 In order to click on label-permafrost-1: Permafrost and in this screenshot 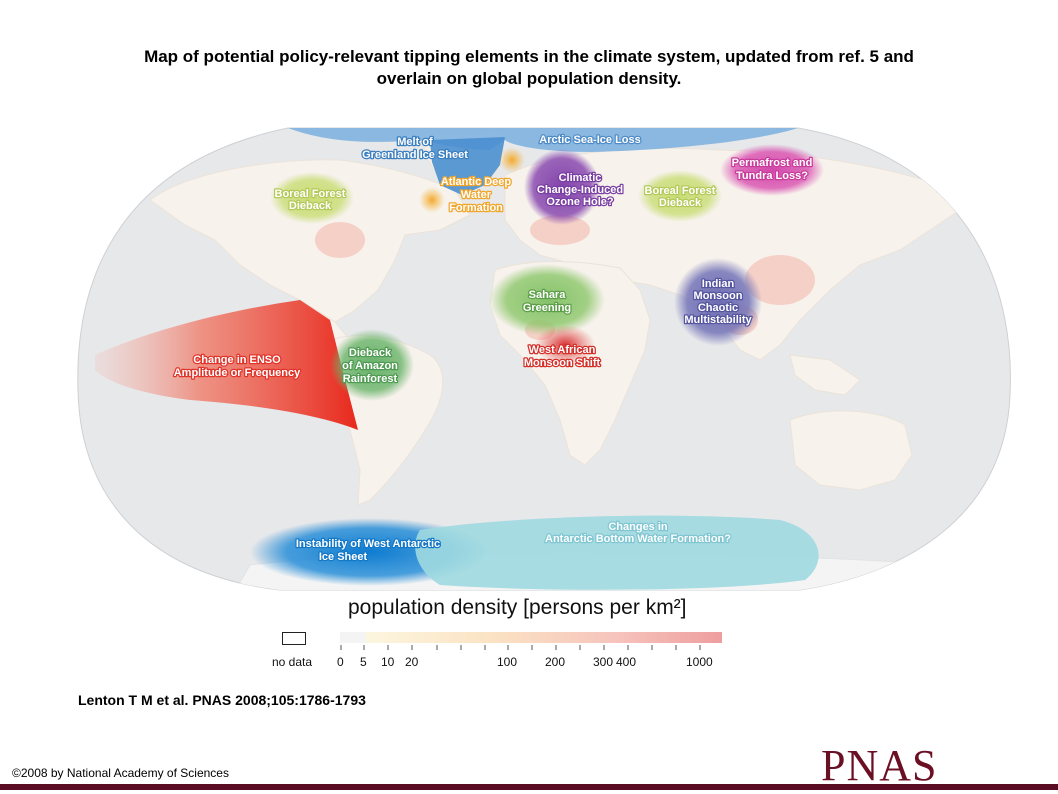, I will do `click(772, 163)`.